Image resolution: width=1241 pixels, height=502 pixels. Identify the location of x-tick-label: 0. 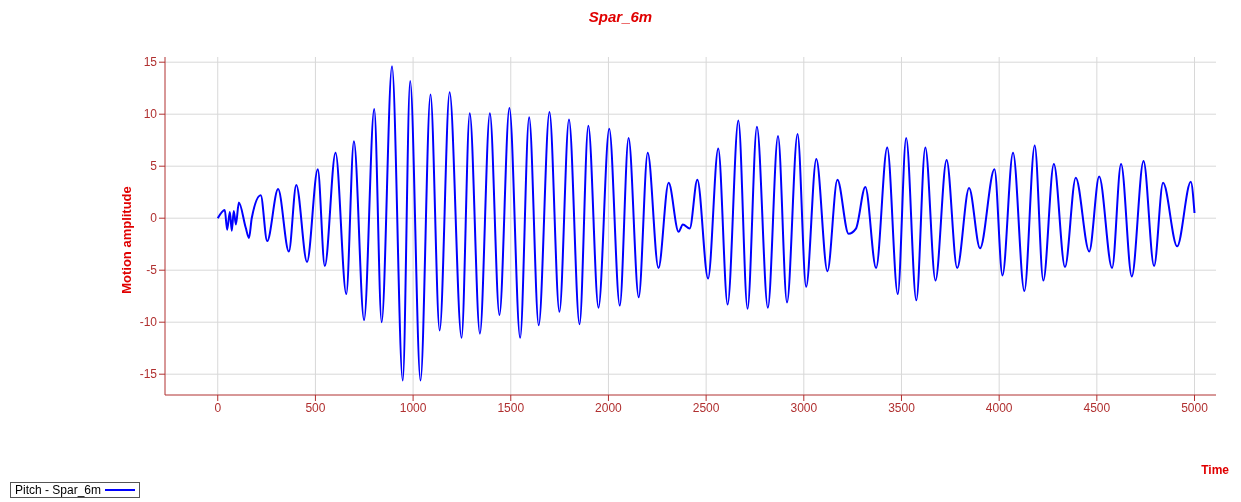
(218, 407).